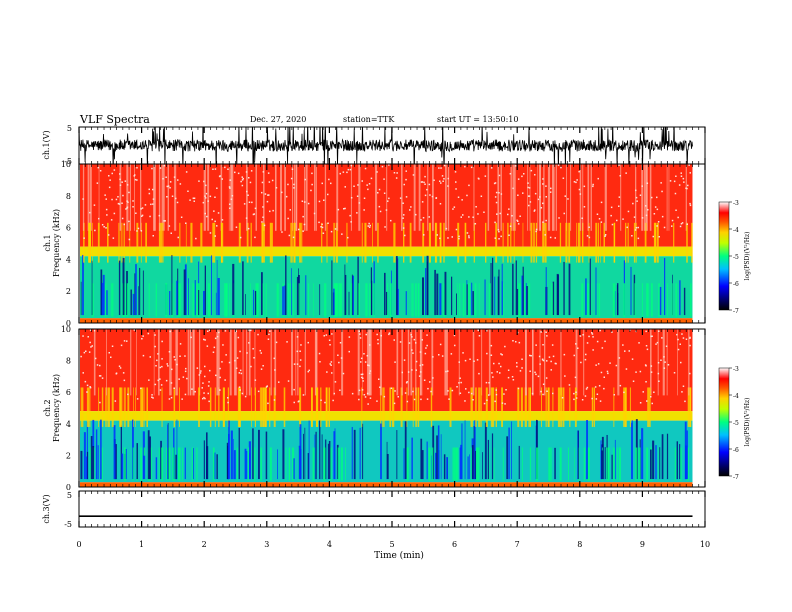 Image resolution: width=792 pixels, height=612 pixels. Describe the element at coordinates (69, 495) in the screenshot. I see `ch3-ytick-5: 5` at that location.